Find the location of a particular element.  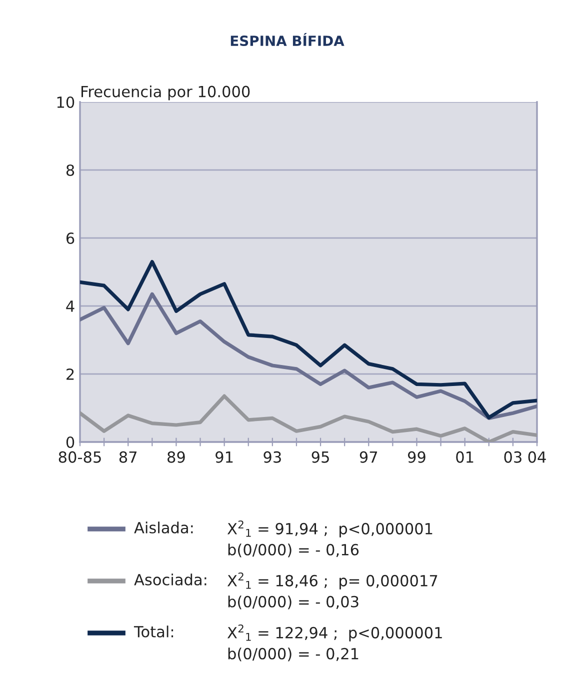

x-tick-label: 80-85 is located at coordinates (79, 457).